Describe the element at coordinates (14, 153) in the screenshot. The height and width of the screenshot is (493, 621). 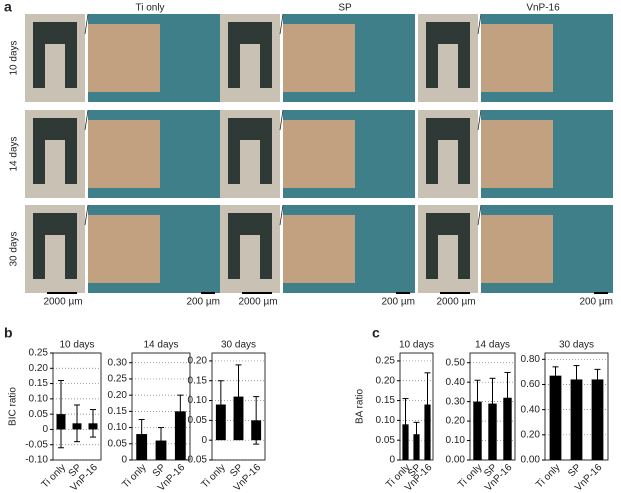
I see `row-label: 14 days` at that location.